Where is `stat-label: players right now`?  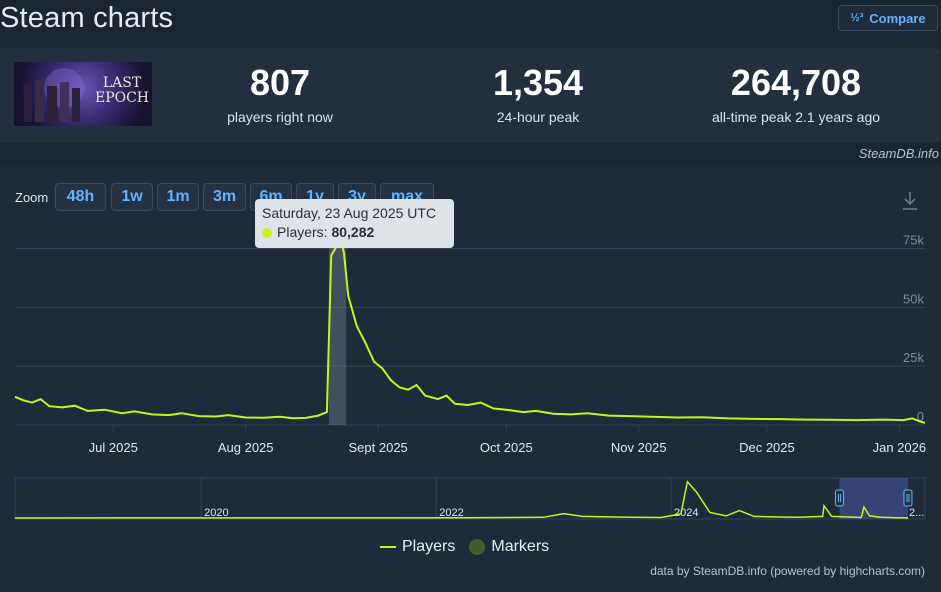 stat-label: players right now is located at coordinates (280, 117).